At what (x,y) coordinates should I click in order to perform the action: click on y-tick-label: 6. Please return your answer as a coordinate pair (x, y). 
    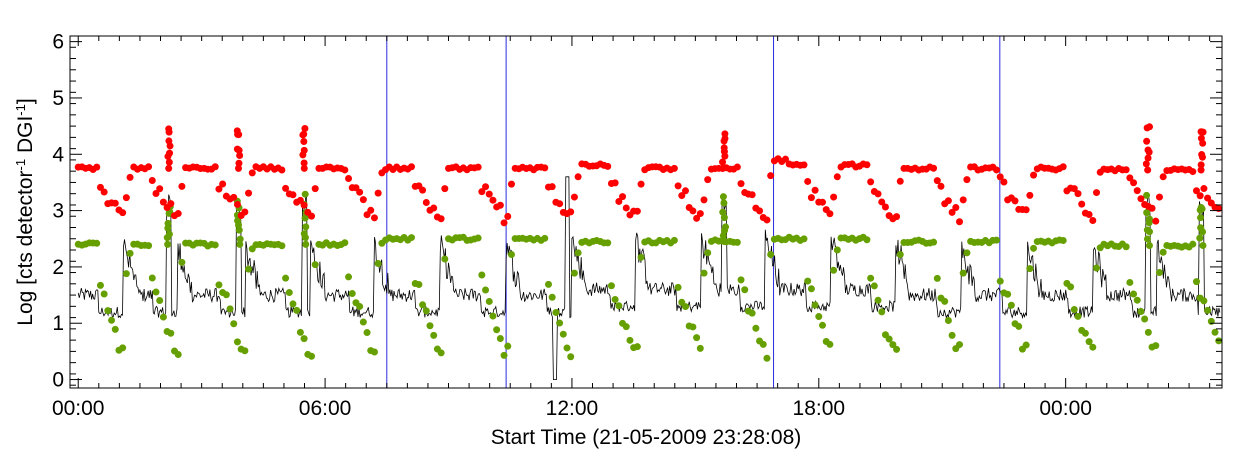
    Looking at the image, I should click on (58, 42).